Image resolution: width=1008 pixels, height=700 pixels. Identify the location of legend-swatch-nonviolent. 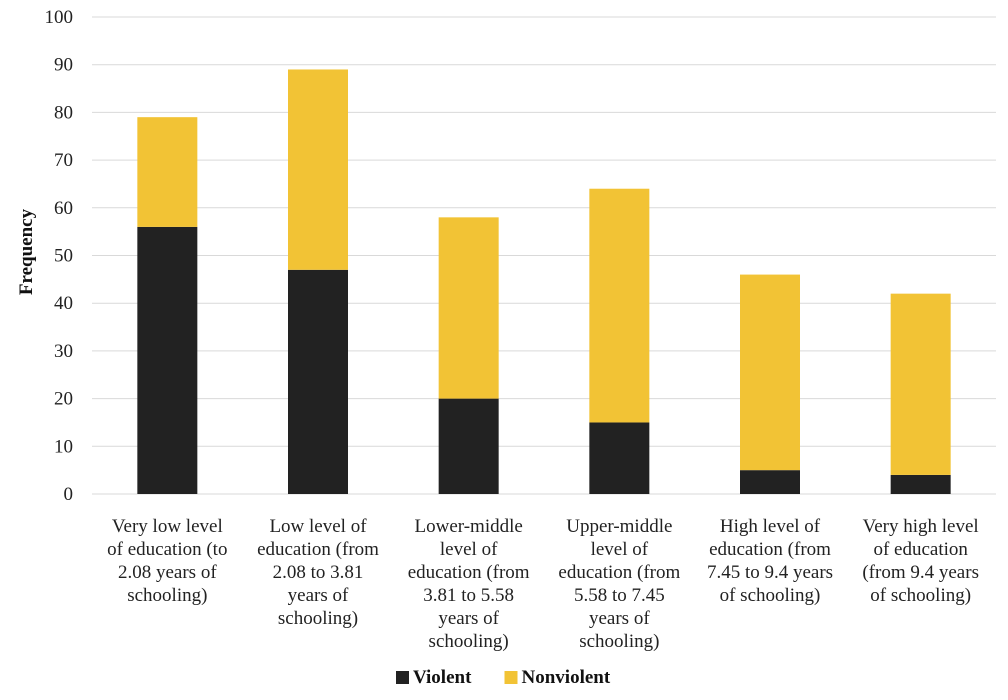
(511, 677).